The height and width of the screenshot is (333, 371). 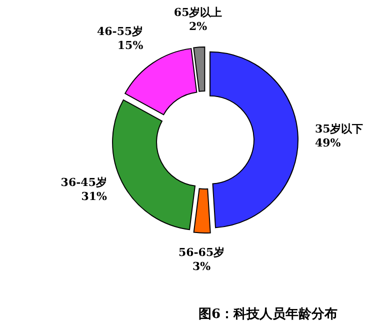 What do you see at coordinates (339, 129) in the screenshot?
I see `slice-label: 35岁以下` at bounding box center [339, 129].